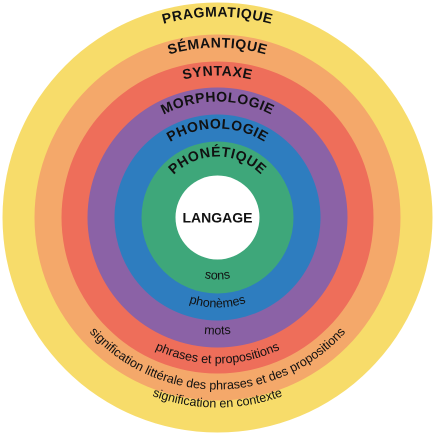 The height and width of the screenshot is (435, 435). What do you see at coordinates (218, 45) in the screenshot?
I see `ring-title-semantique: SÉMANTIQUE` at bounding box center [218, 45].